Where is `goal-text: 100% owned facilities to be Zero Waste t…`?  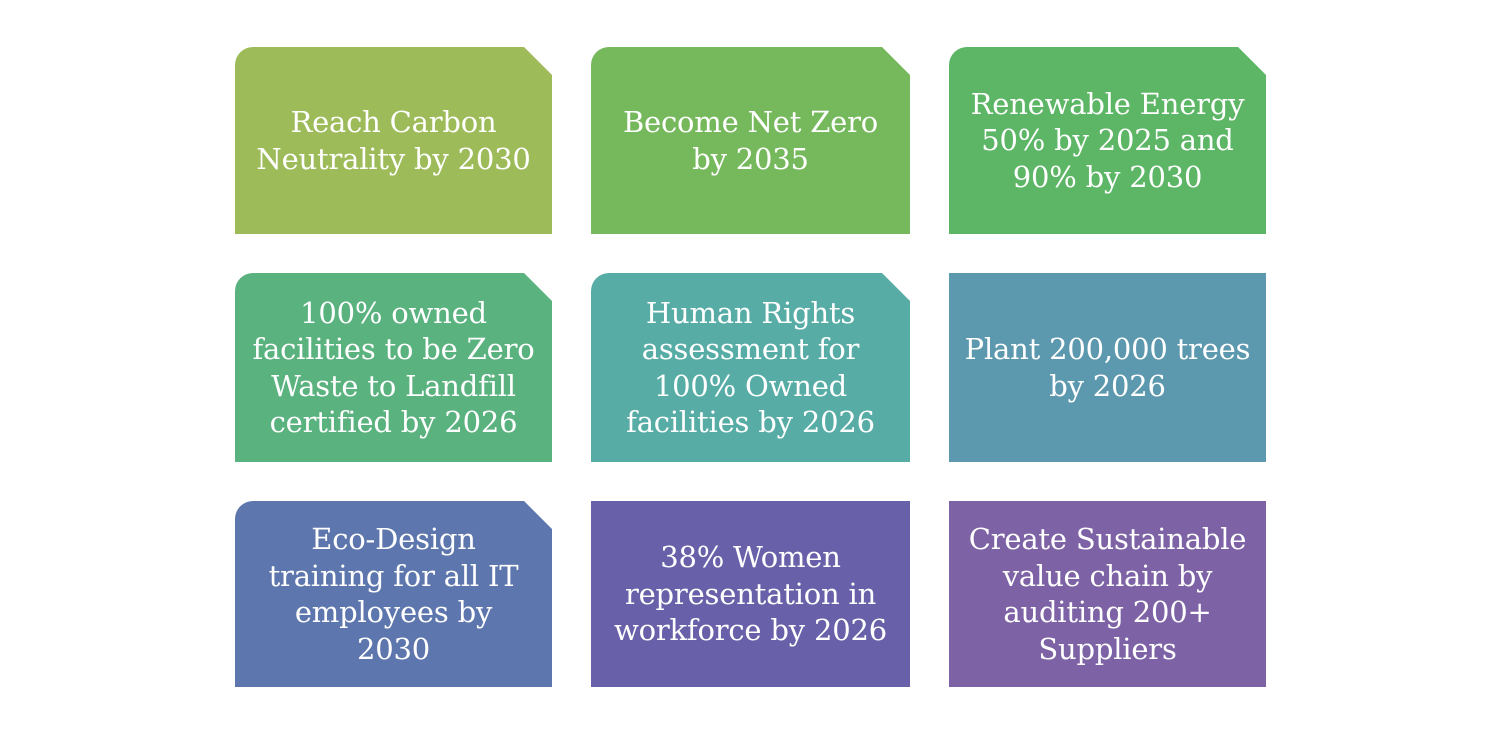 goal-text: 100% owned facilities to be Zero Waste t… is located at coordinates (393, 367).